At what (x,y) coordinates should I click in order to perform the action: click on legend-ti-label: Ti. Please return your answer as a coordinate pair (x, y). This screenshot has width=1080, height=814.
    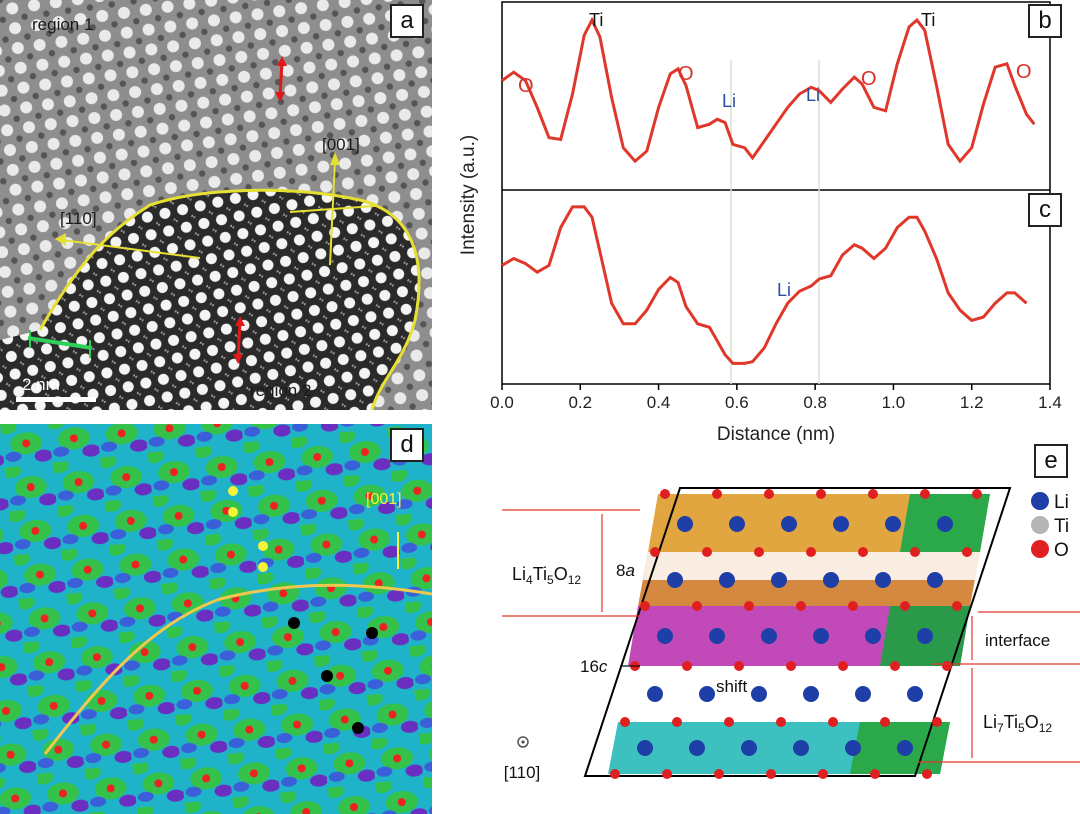
    Looking at the image, I should click on (1061, 526).